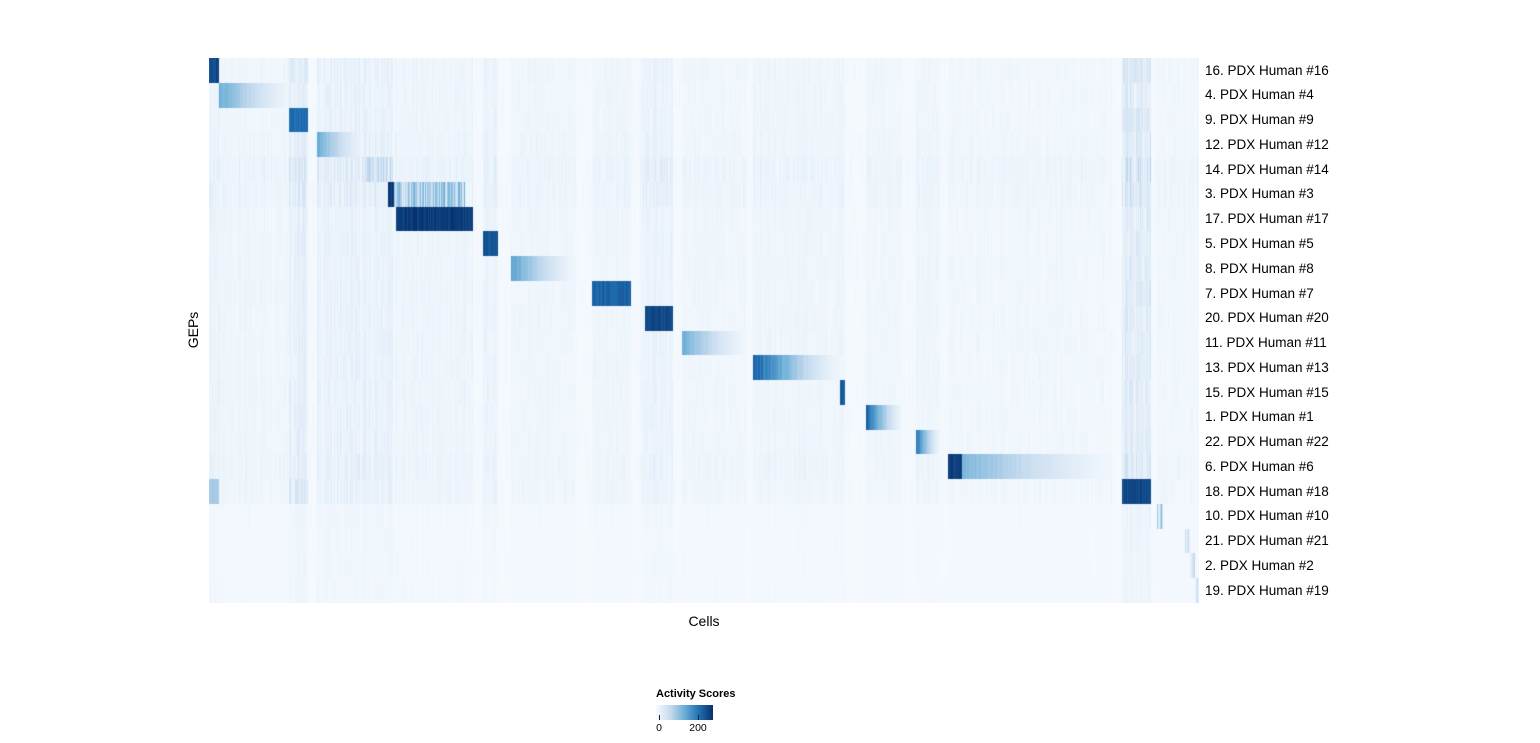 This screenshot has width=1540, height=743. What do you see at coordinates (1267, 442) in the screenshot?
I see `row-label: 22. PDX Human #22` at bounding box center [1267, 442].